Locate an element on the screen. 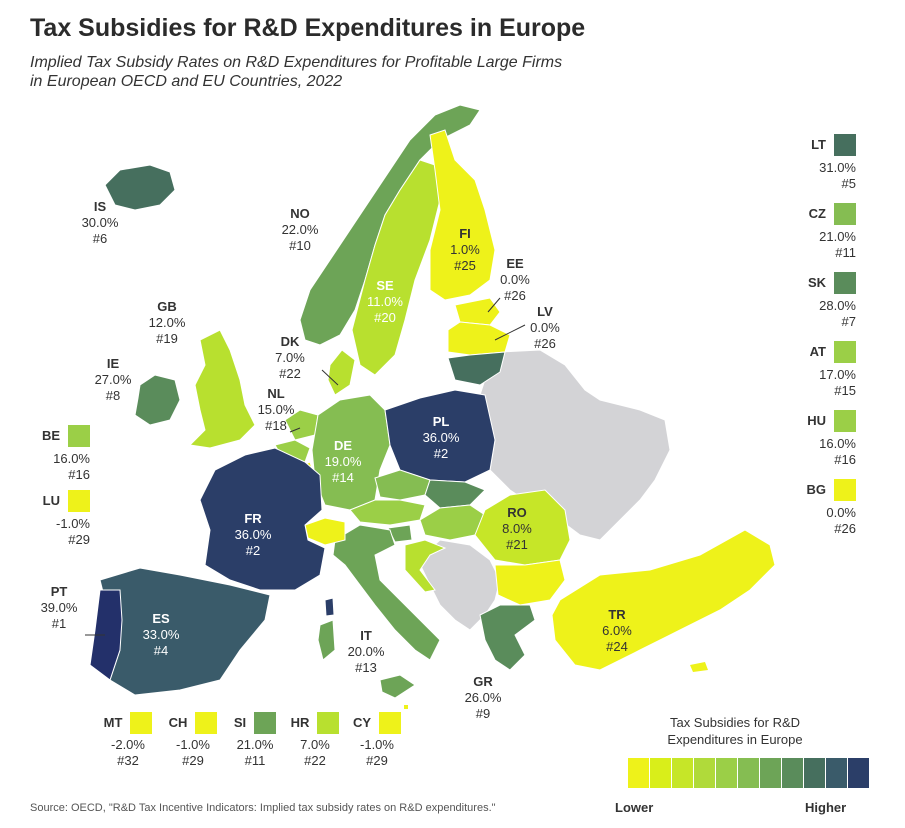 This screenshot has width=905, height=828. leader-ee is located at coordinates (494, 305).